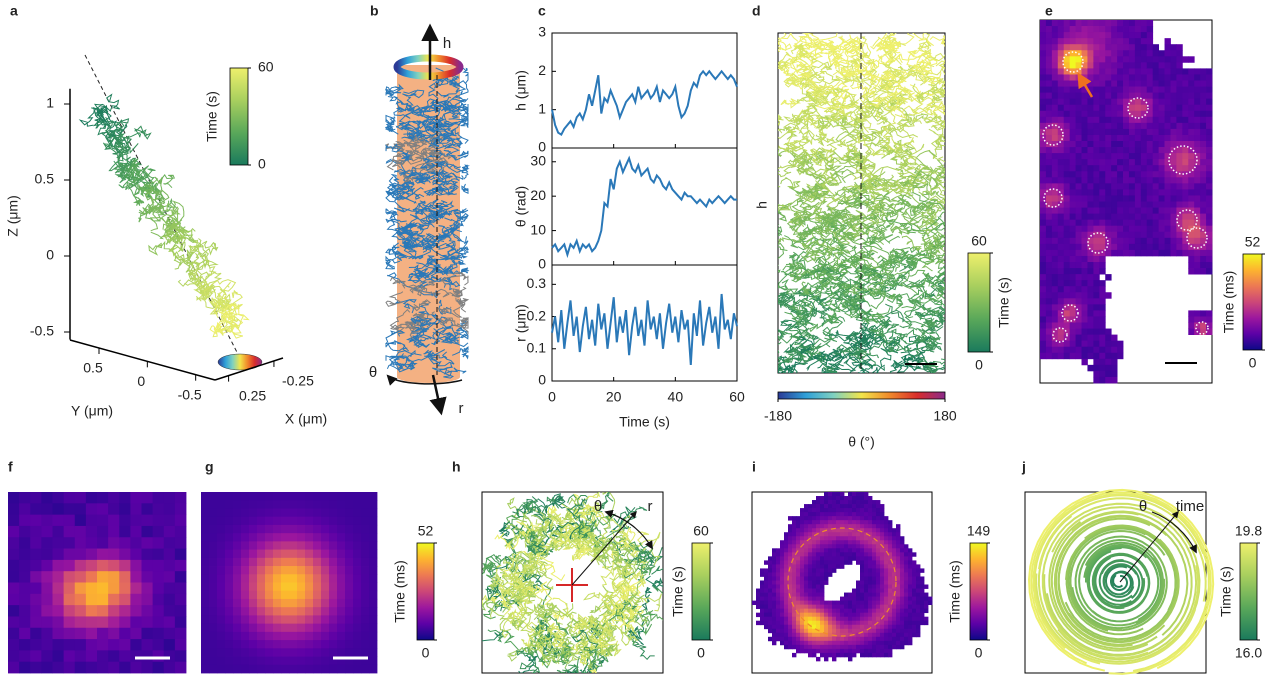 The height and width of the screenshot is (688, 1269). Describe the element at coordinates (521, 323) in the screenshot. I see `y-axis-label: r (μm)` at that location.